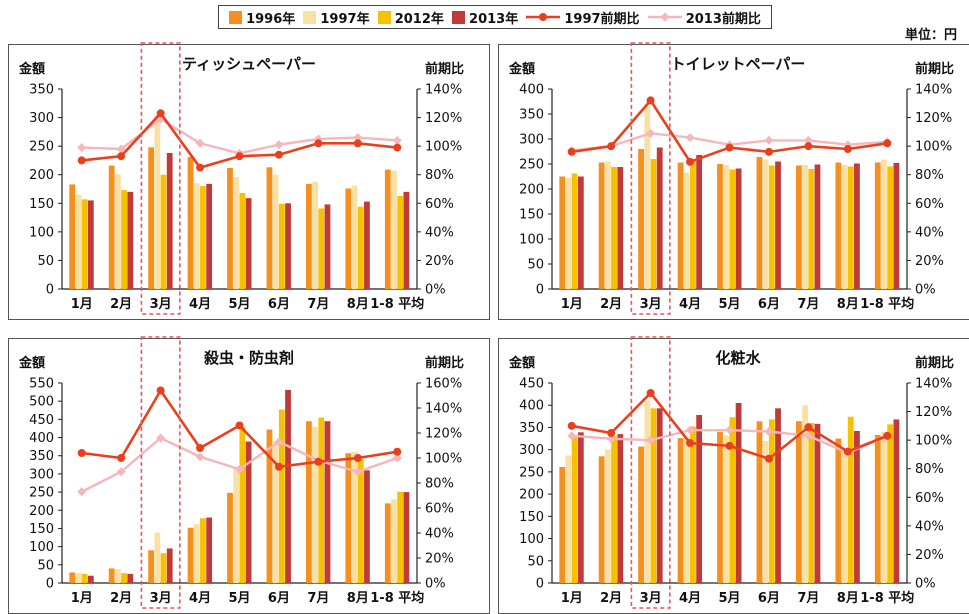 The height and width of the screenshot is (614, 969). What do you see at coordinates (738, 64) in the screenshot?
I see `chart-title: トイレットペーパー` at bounding box center [738, 64].